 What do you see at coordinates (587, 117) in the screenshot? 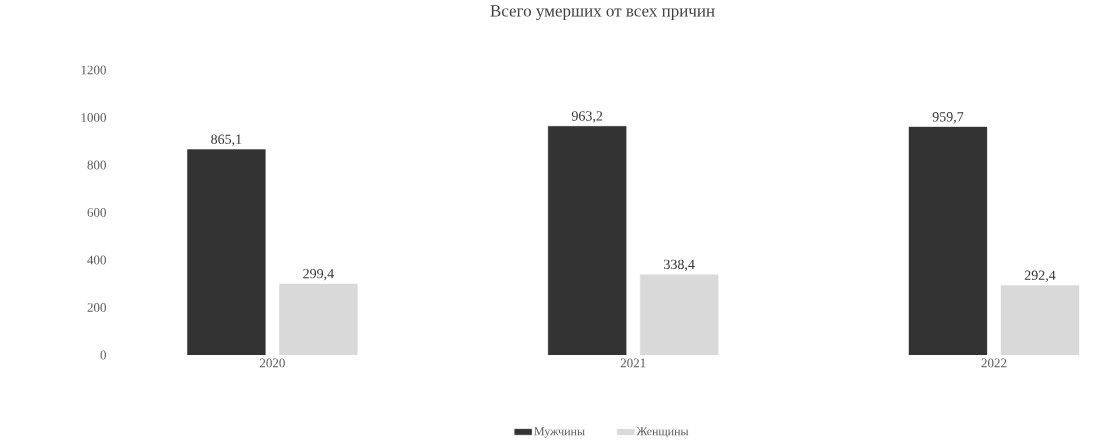
I see `data-label: 963,2` at bounding box center [587, 117].